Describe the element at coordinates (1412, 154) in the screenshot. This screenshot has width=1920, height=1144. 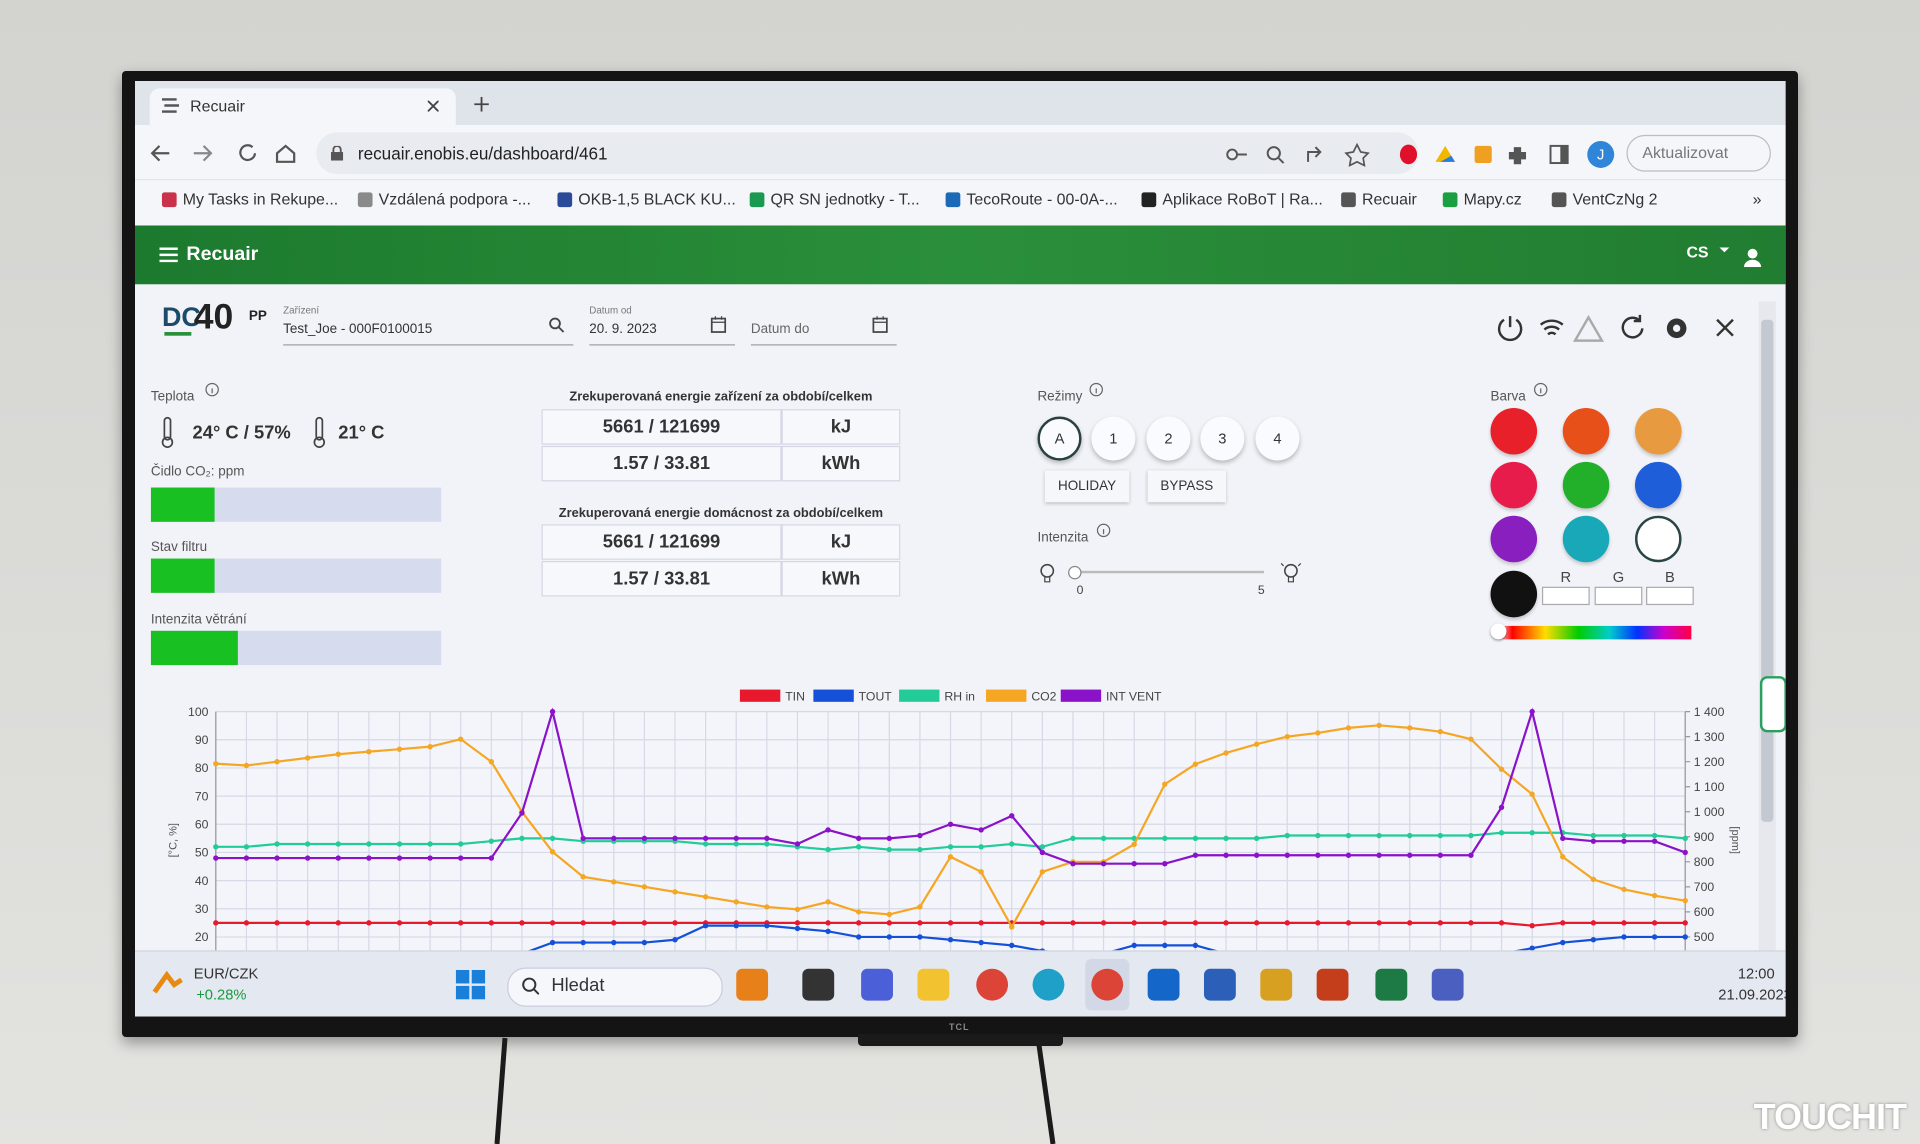
I see `toolbar-icons` at that location.